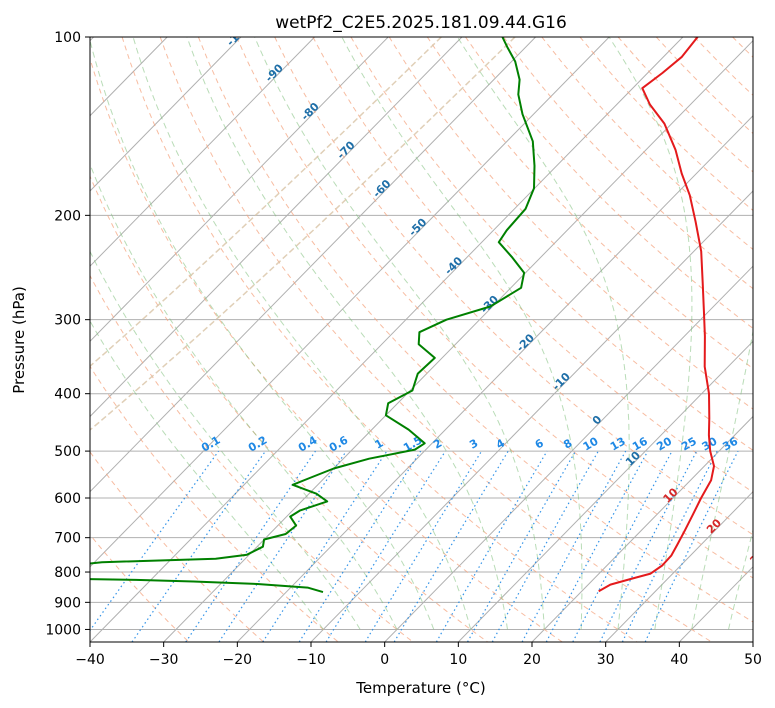 This screenshot has width=775, height=708. I want to click on temperature-profile-line, so click(656, 315).